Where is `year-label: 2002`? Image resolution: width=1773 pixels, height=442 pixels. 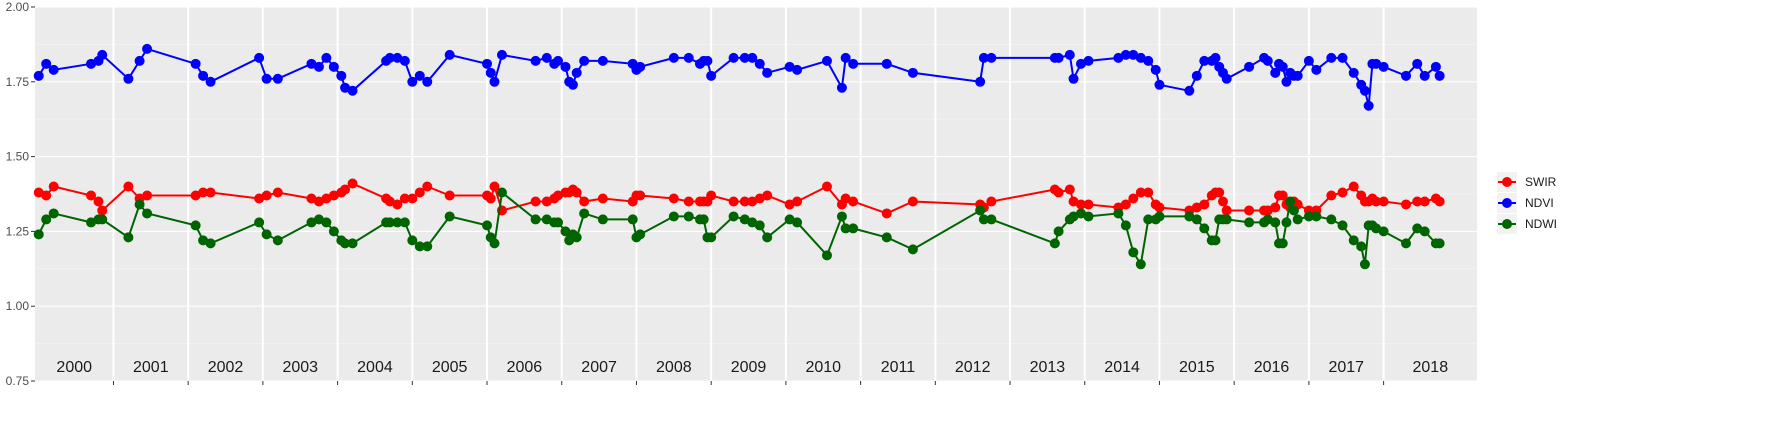 year-label: 2002 is located at coordinates (226, 367).